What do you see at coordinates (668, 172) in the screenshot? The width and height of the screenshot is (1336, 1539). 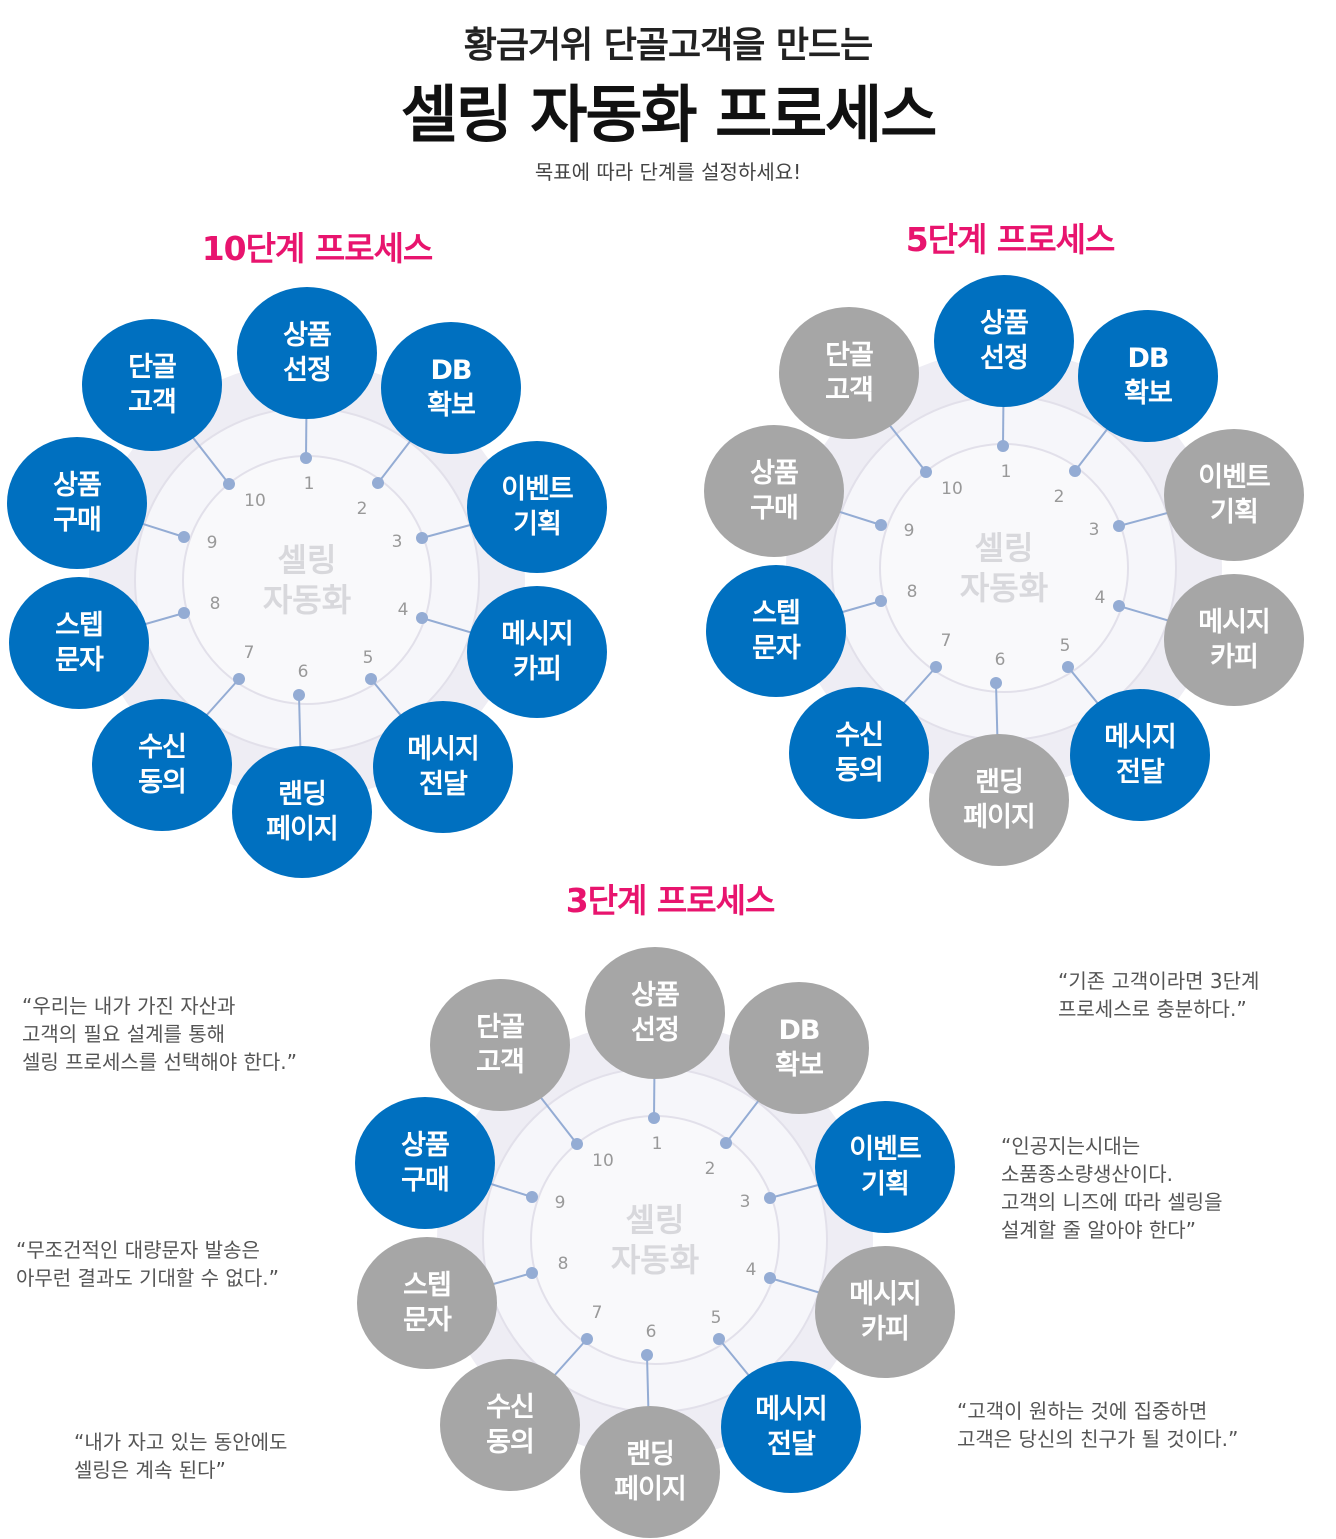 I see `subtitle: 목표에 따라 단계를 설정하세요!` at bounding box center [668, 172].